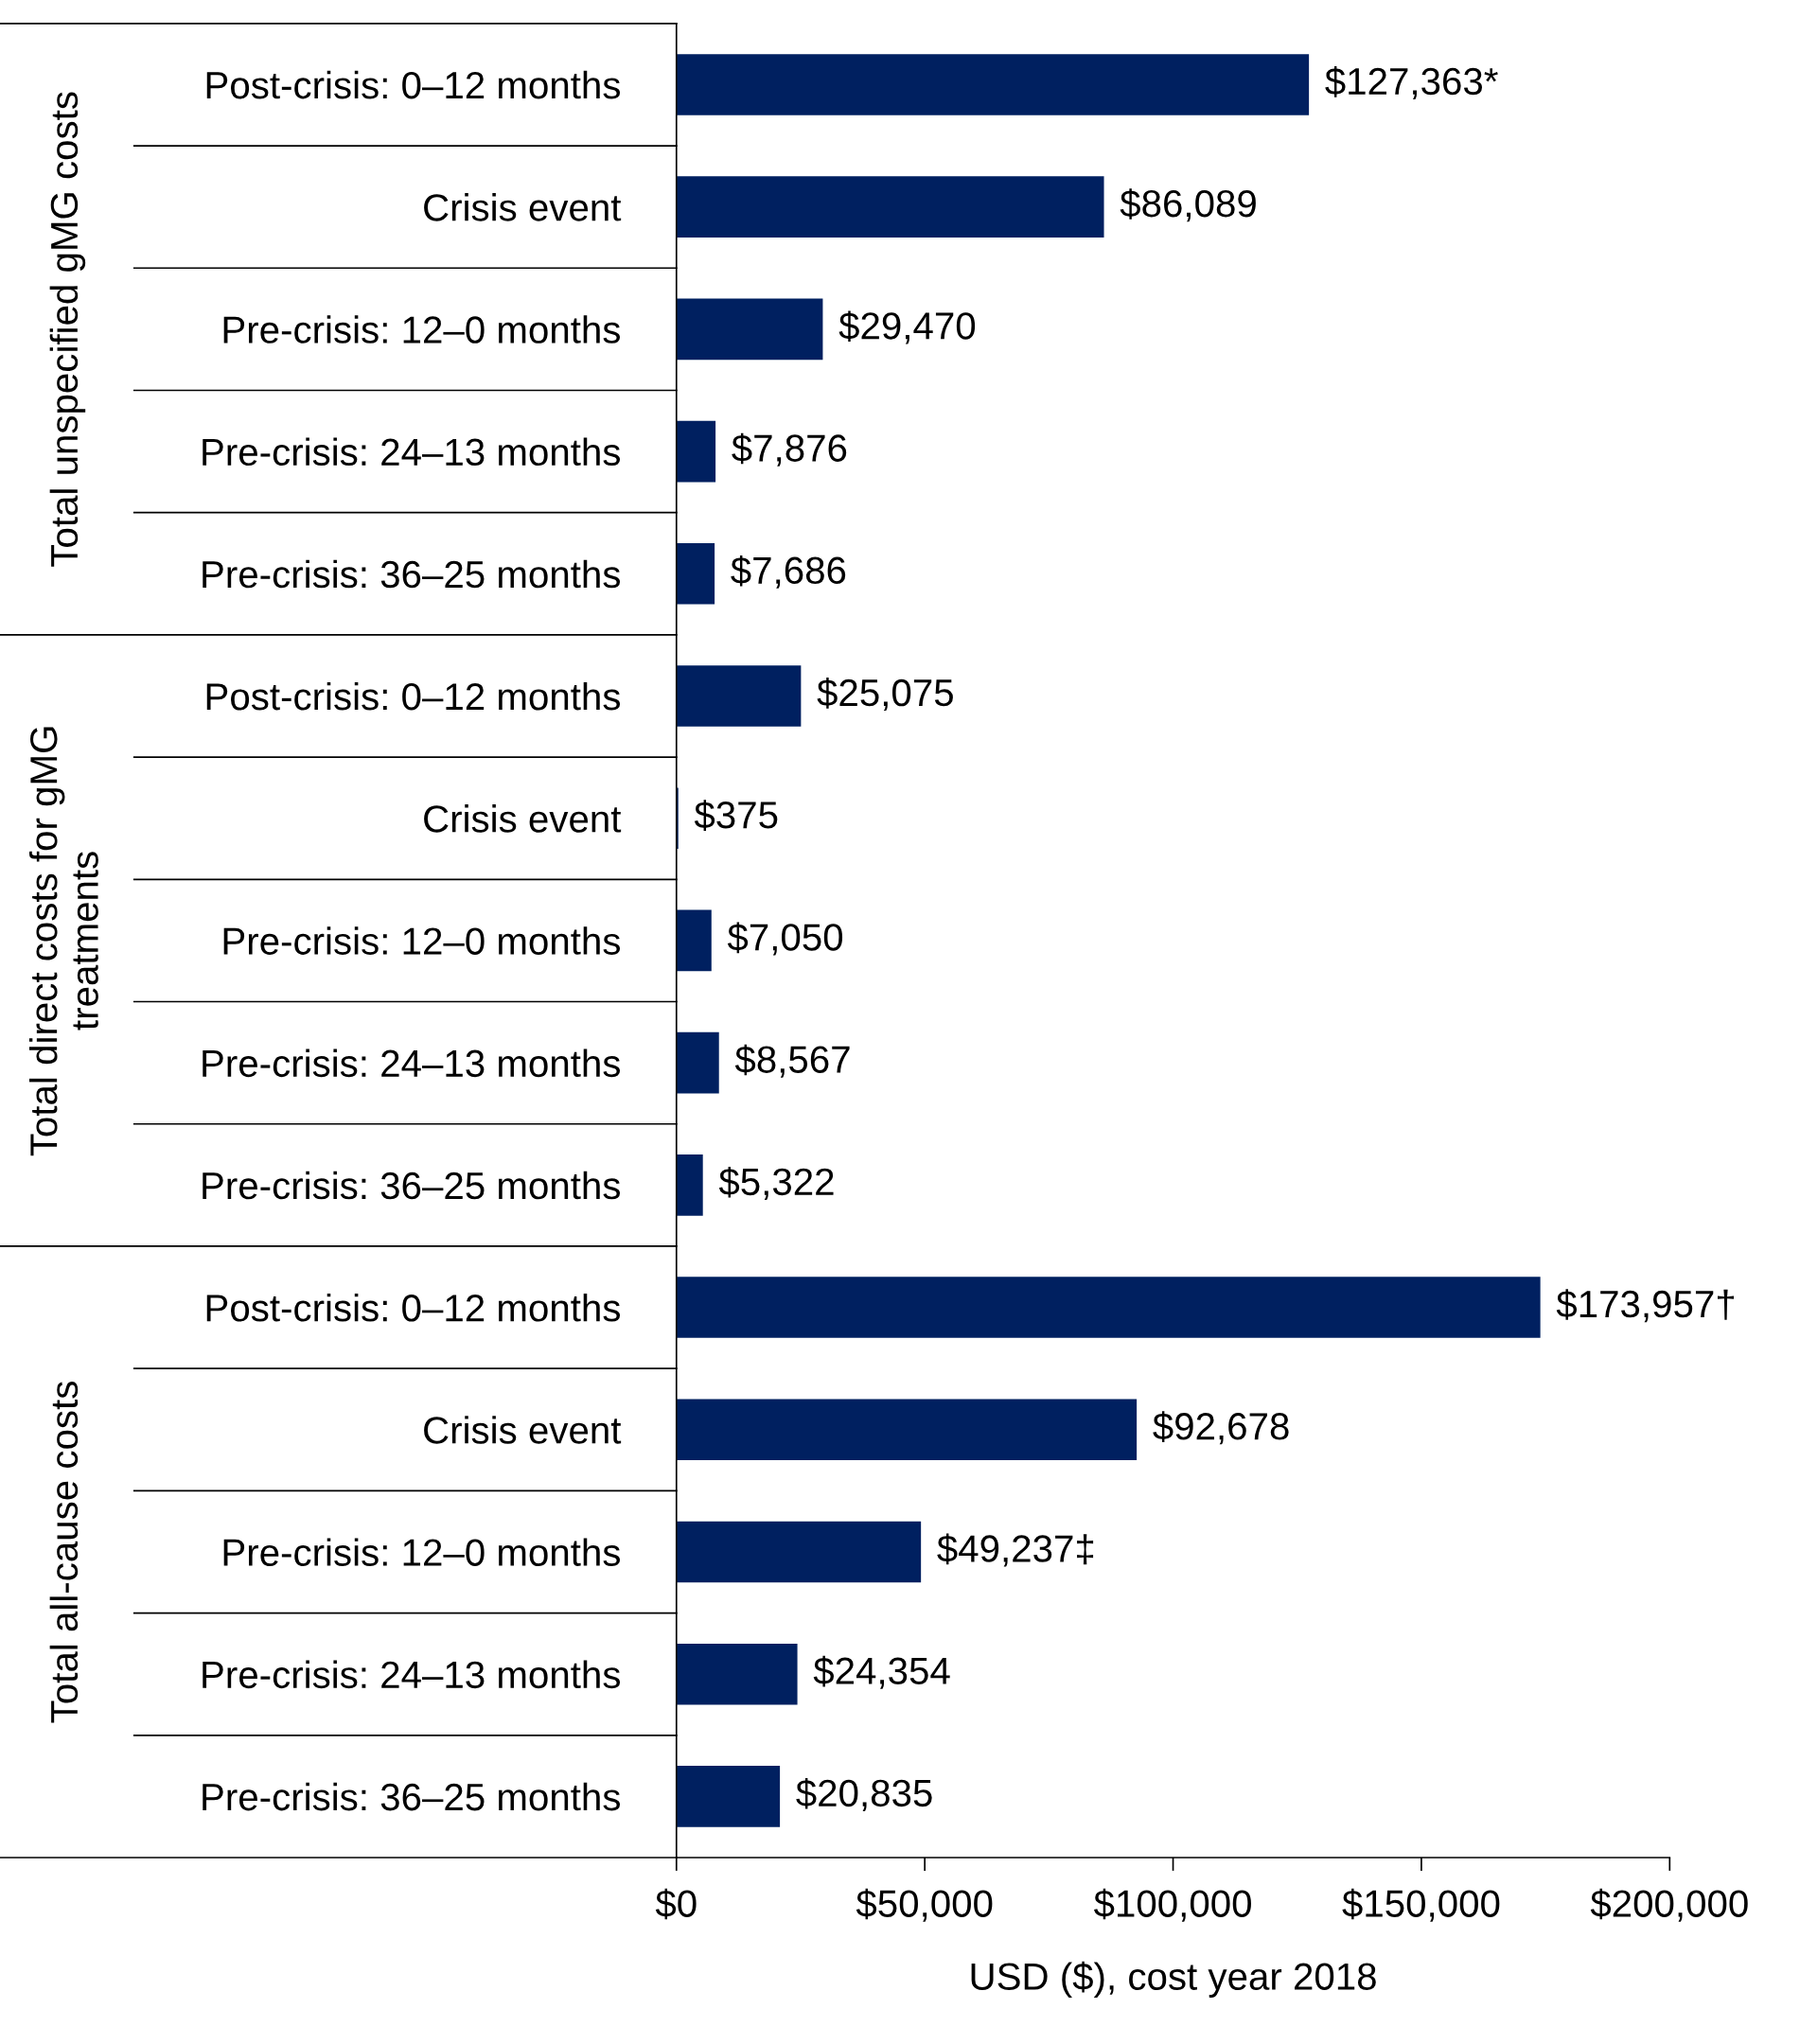  What do you see at coordinates (67, 329) in the screenshot?
I see `text: Total unspecified gMG costs` at bounding box center [67, 329].